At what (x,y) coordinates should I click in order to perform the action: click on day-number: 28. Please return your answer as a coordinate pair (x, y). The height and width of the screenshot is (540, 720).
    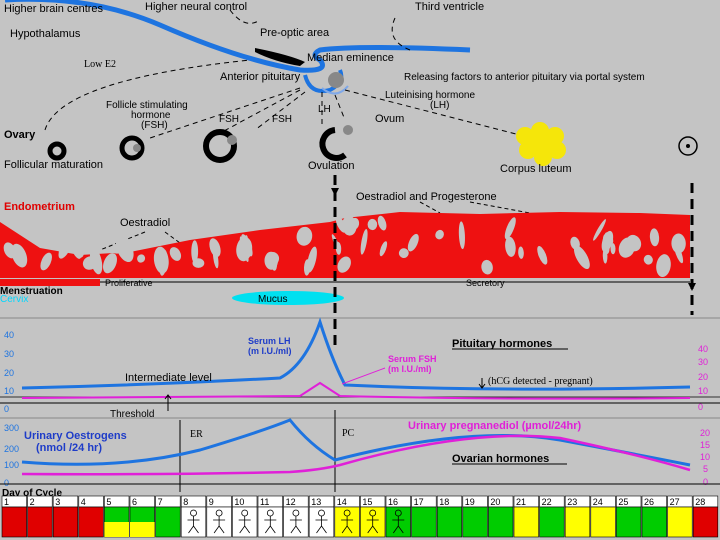
    Looking at the image, I should click on (700, 502).